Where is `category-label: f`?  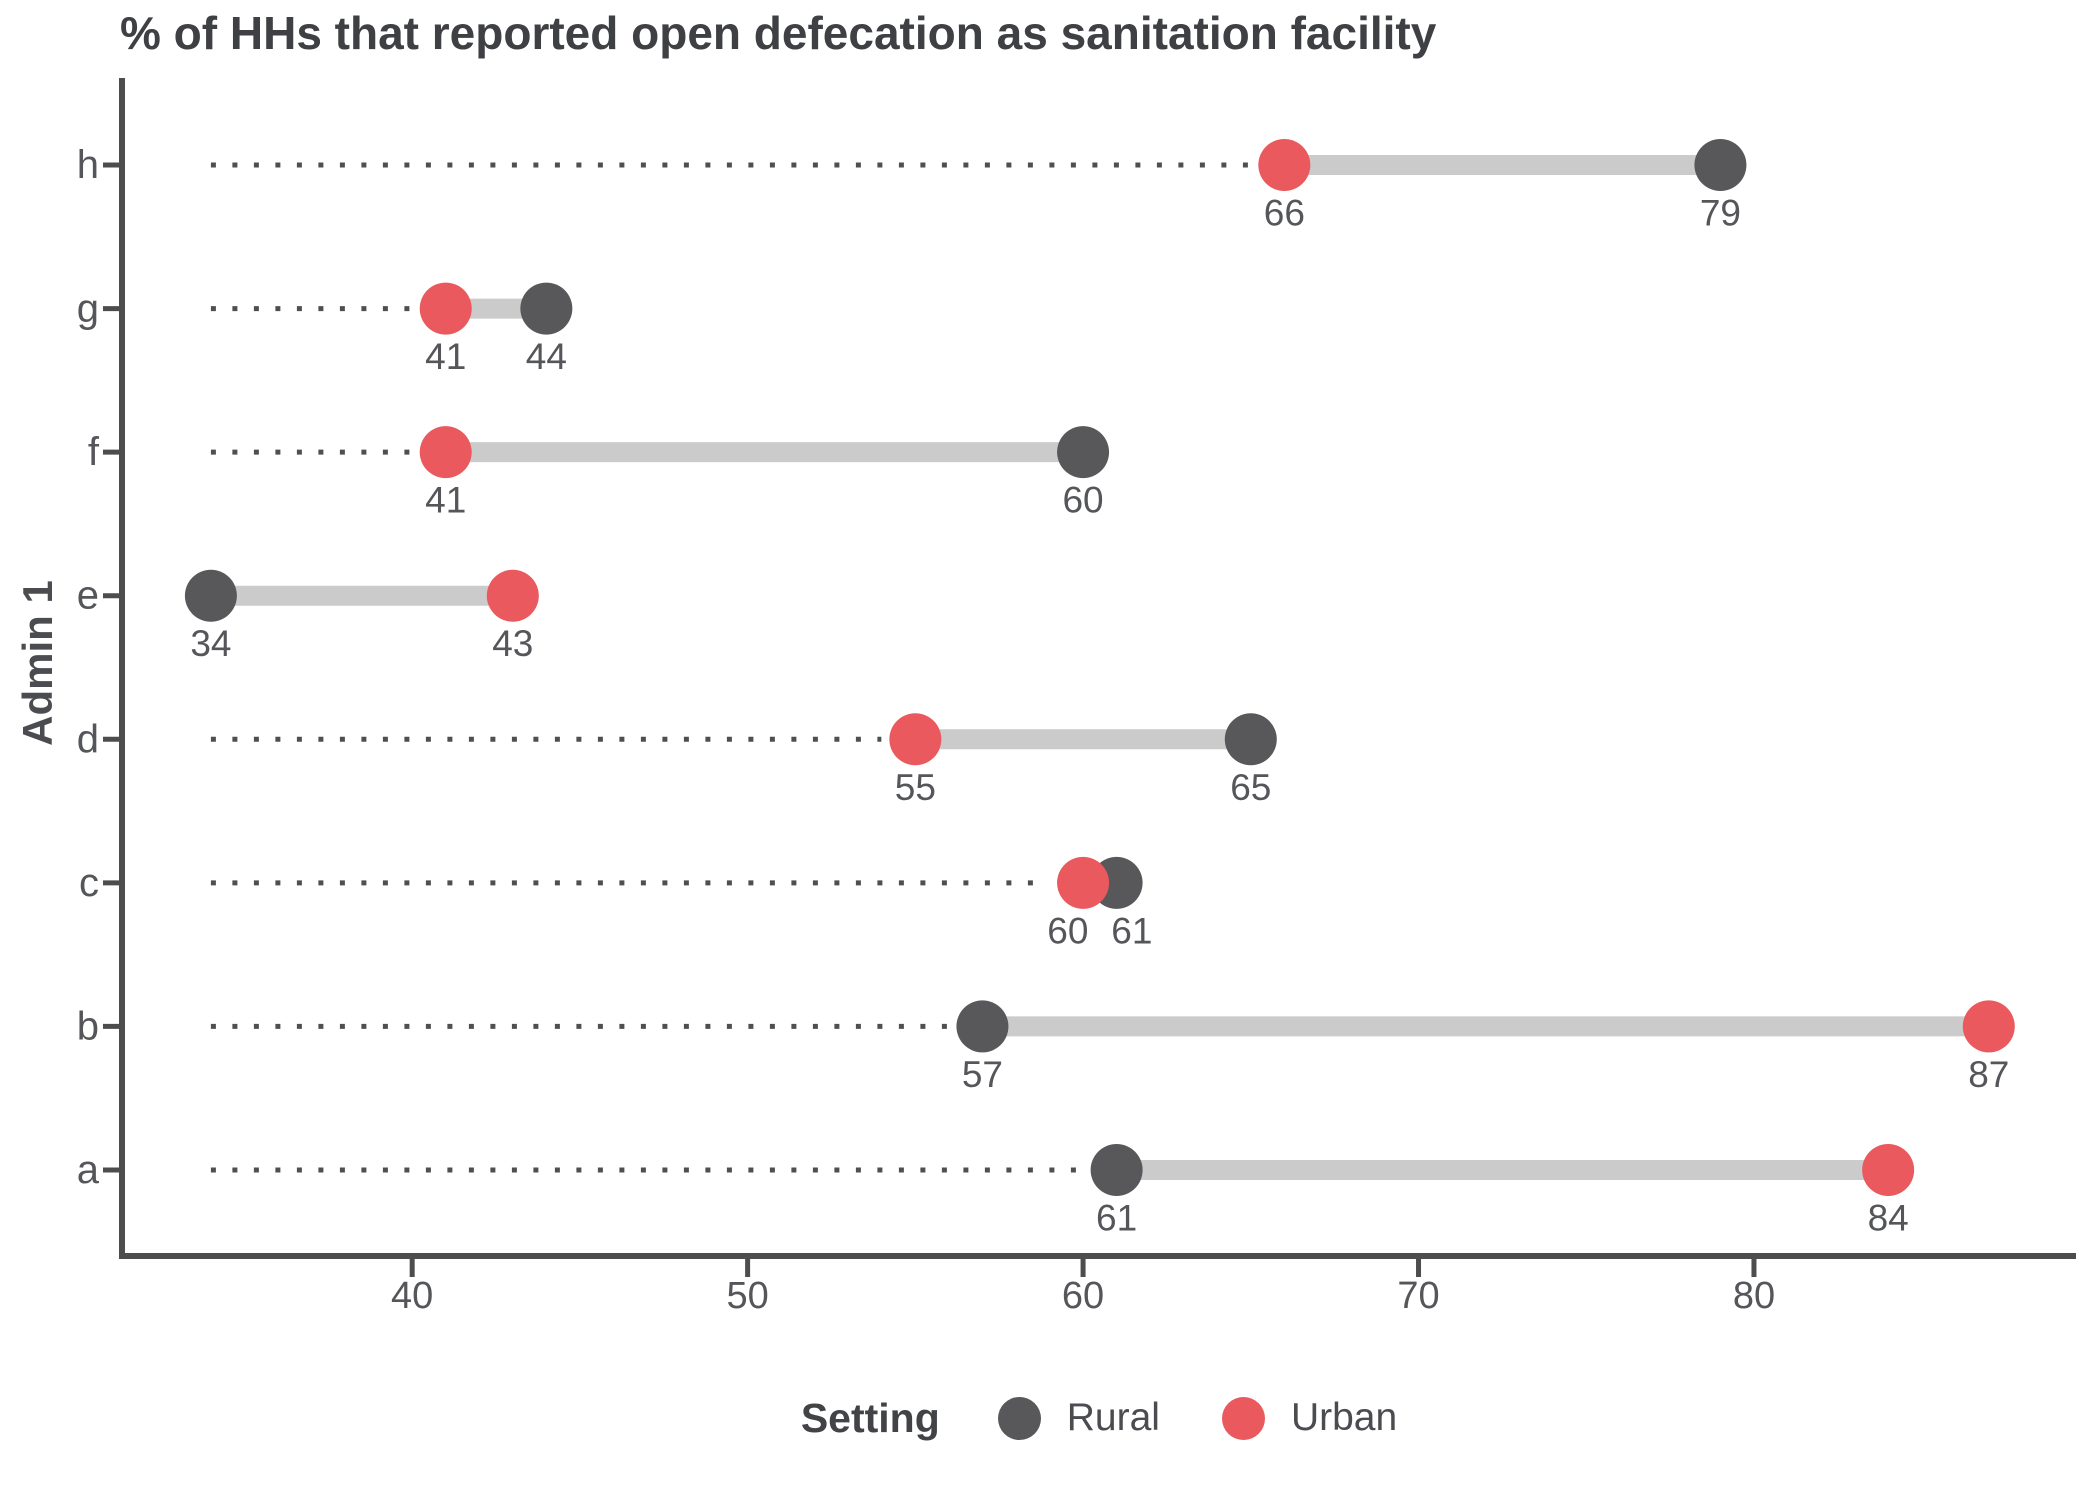
category-label: f is located at coordinates (94, 452).